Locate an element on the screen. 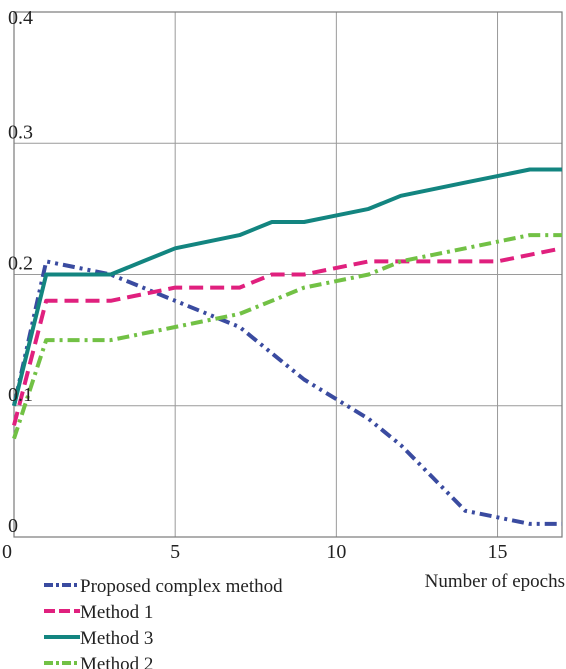  legend-label-1: Proposed complex method is located at coordinates (181, 586).